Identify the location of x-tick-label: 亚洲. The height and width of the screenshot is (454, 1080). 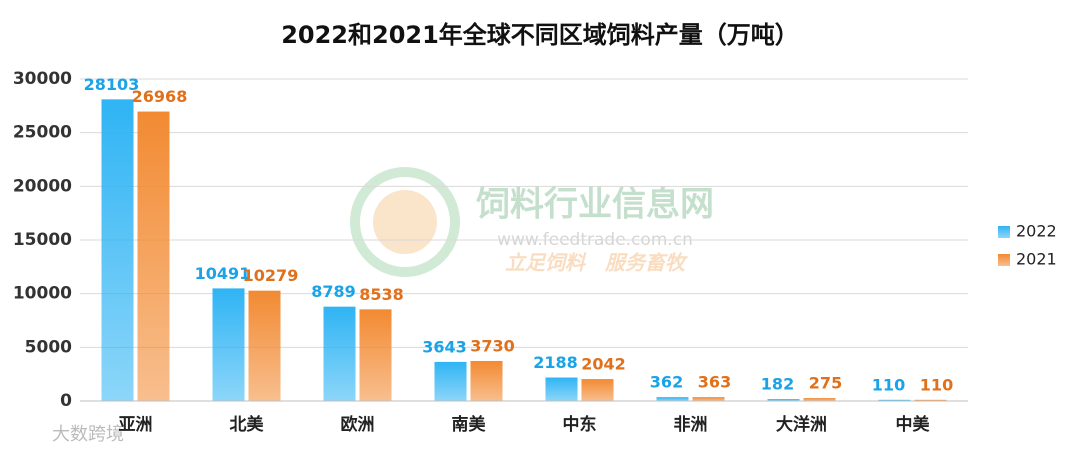
(136, 425).